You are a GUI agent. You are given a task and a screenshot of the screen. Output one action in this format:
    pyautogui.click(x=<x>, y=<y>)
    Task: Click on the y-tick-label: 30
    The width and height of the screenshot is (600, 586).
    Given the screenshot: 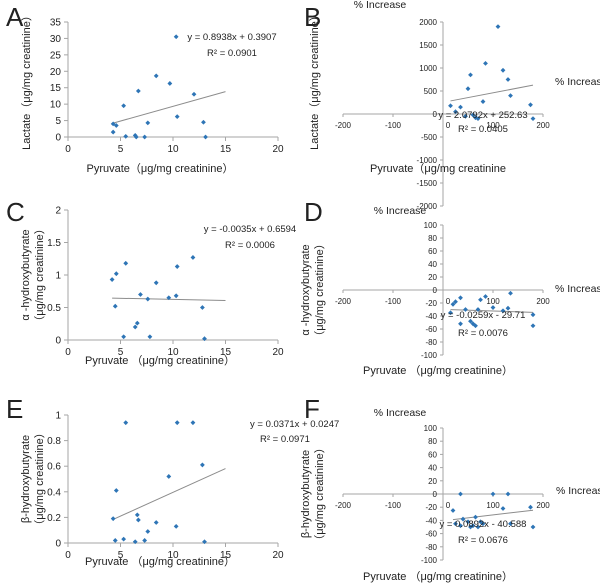 What is the action you would take?
    pyautogui.click(x=56, y=39)
    